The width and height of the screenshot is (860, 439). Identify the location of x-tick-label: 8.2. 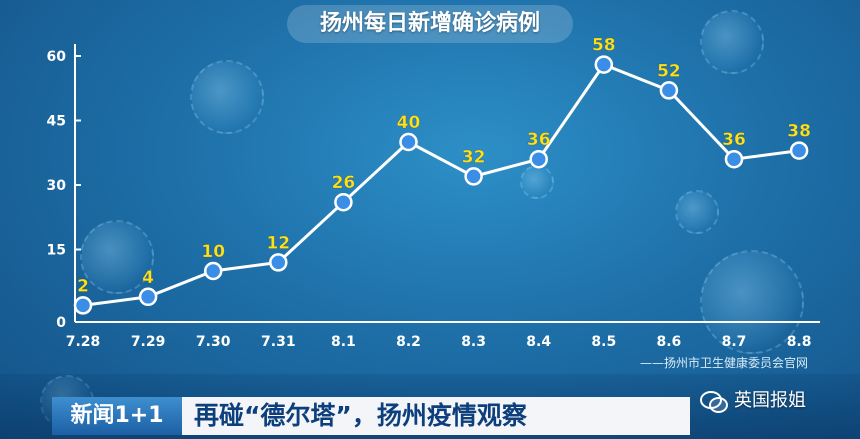
(408, 342).